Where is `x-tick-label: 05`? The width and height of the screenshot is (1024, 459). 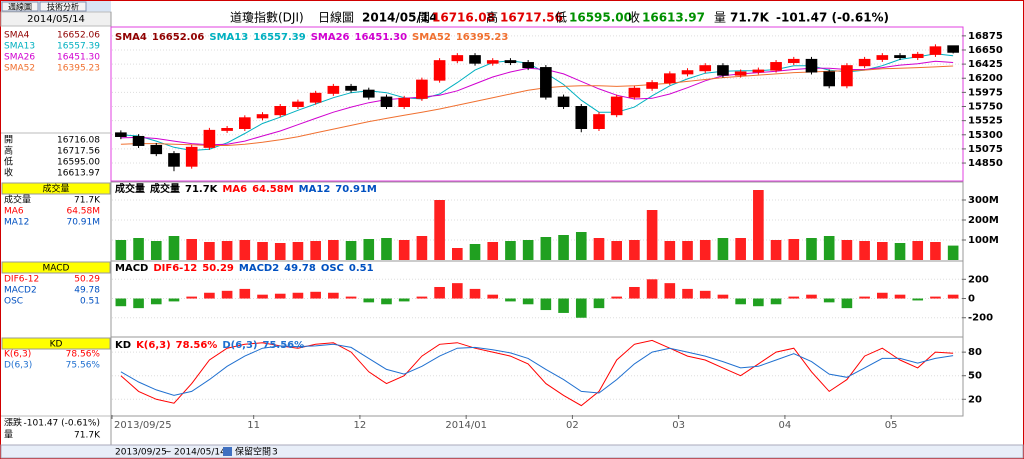 x-tick-label: 05 is located at coordinates (891, 425).